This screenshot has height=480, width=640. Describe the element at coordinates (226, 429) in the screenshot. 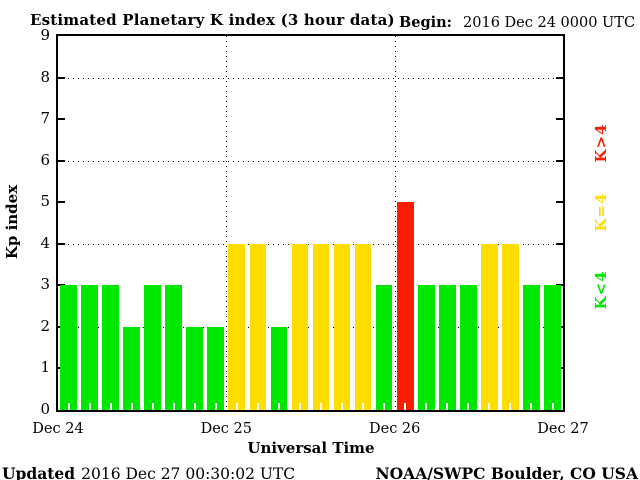

I see `x-tick-label-dec-25: Dec 25` at that location.